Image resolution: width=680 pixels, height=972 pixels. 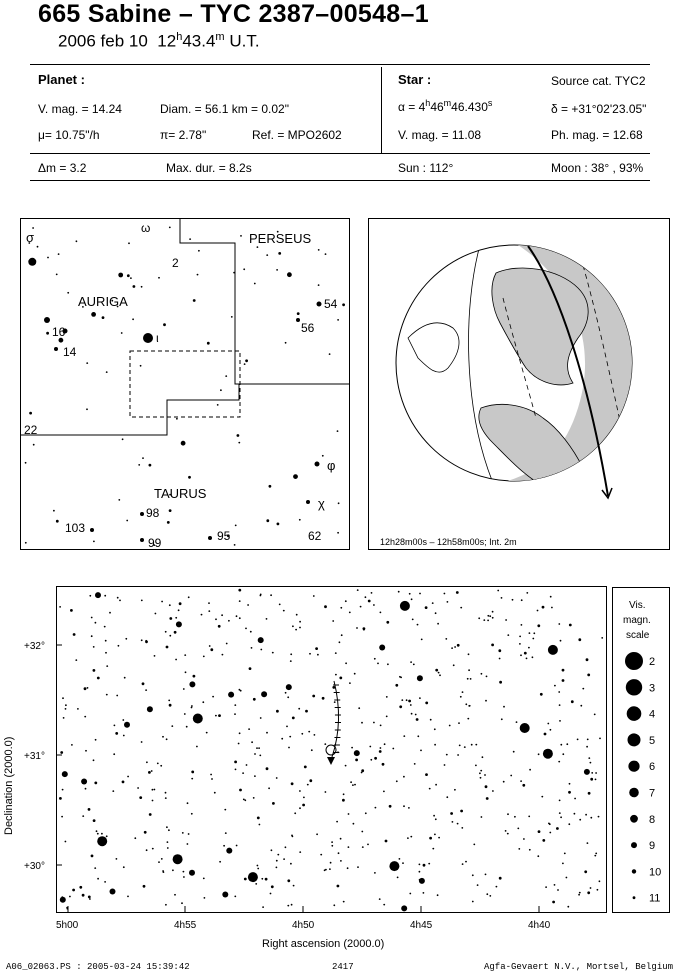 I want to click on event-date: 2006 feb 10, so click(x=103, y=41).